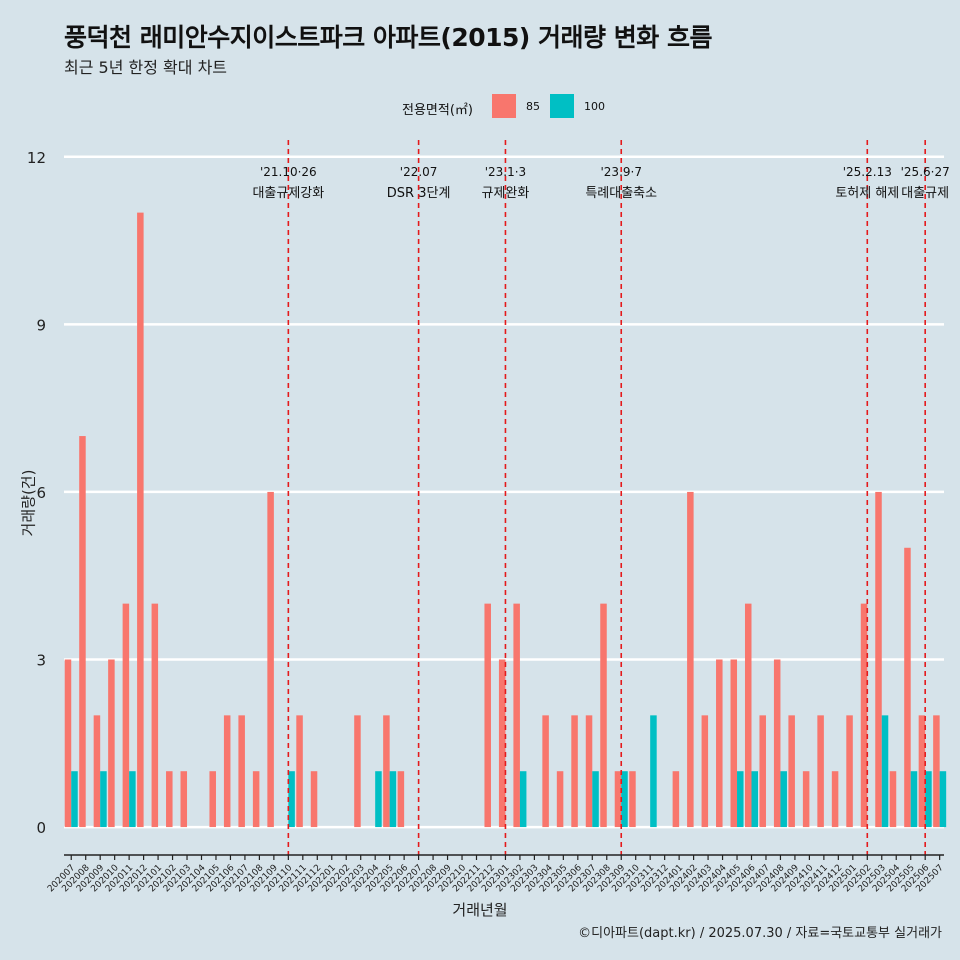  Describe the element at coordinates (867, 172) in the screenshot. I see `event-date: '25.2.13` at that location.